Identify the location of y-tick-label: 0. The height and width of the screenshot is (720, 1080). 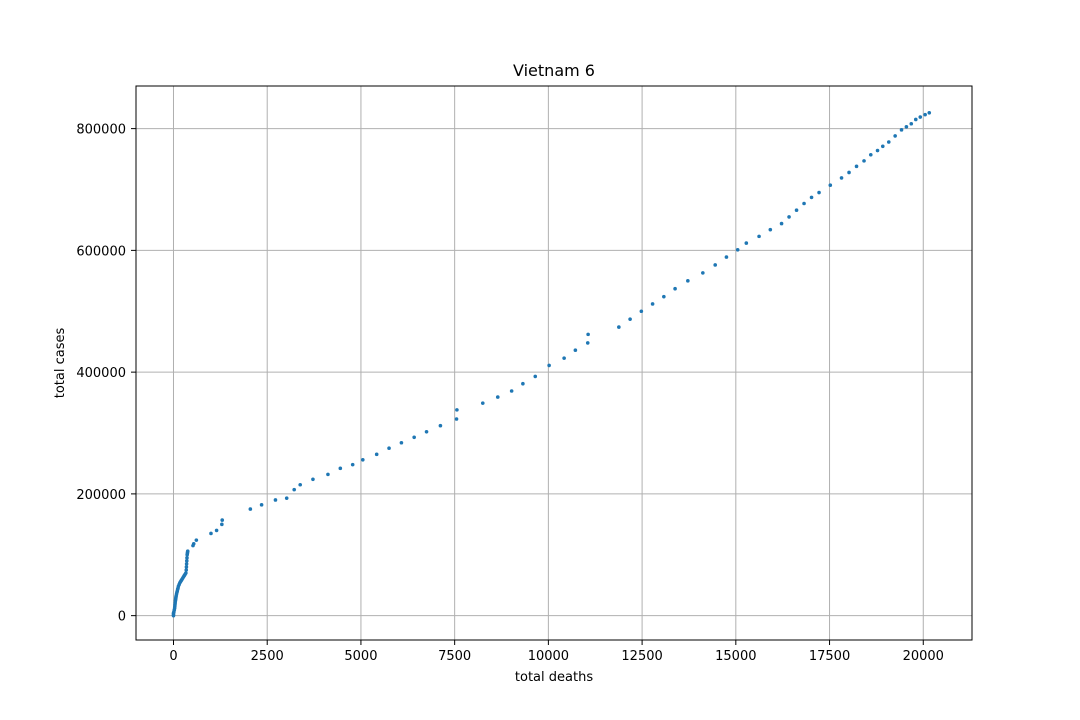
(122, 617).